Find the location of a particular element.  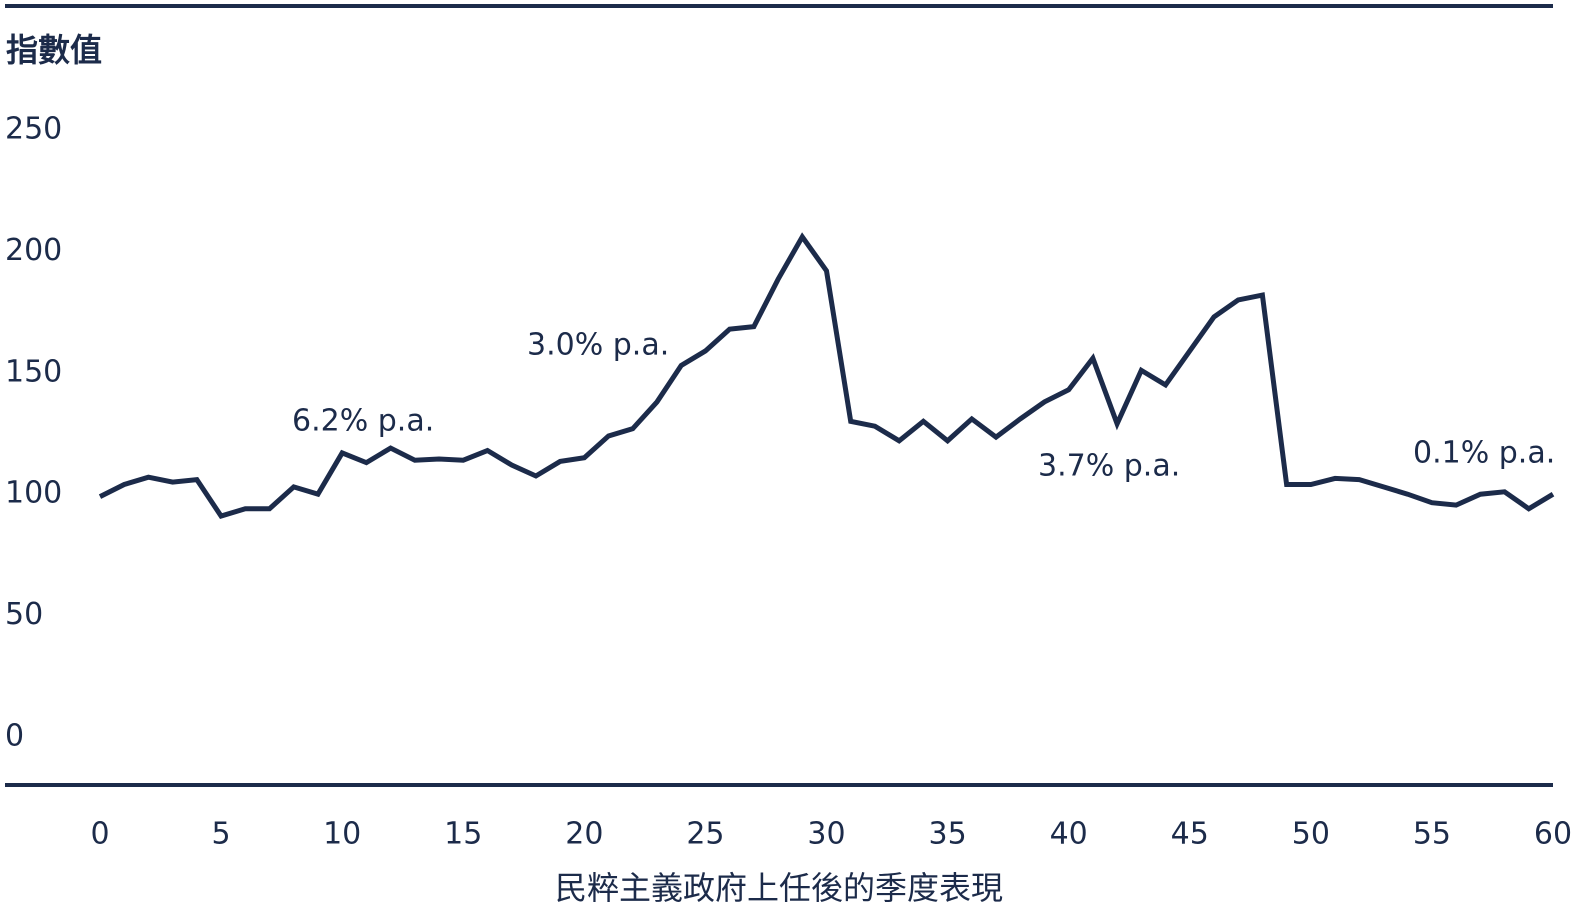

y-tick-label: 250 is located at coordinates (33, 129).